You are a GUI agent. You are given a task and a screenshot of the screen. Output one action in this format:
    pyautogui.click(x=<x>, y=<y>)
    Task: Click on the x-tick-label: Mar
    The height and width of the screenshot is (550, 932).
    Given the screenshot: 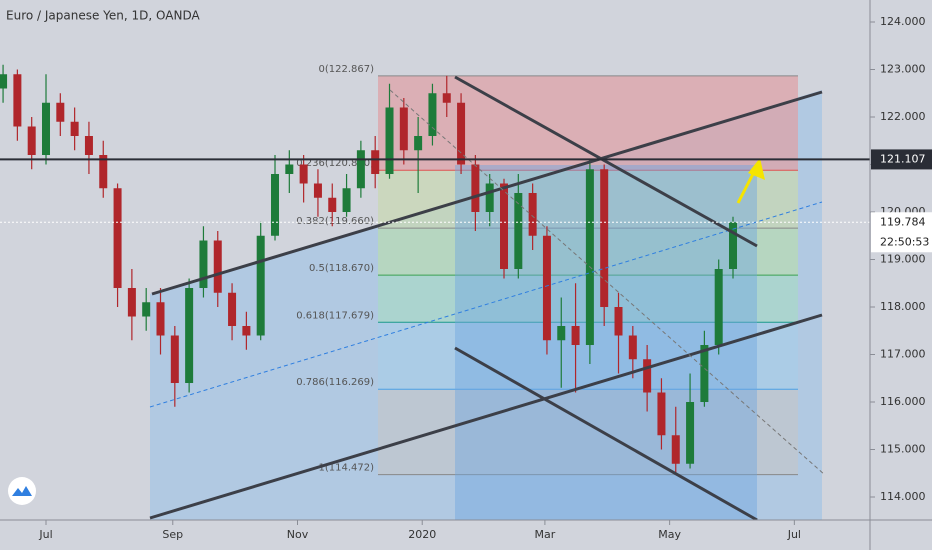 What is the action you would take?
    pyautogui.click(x=545, y=534)
    